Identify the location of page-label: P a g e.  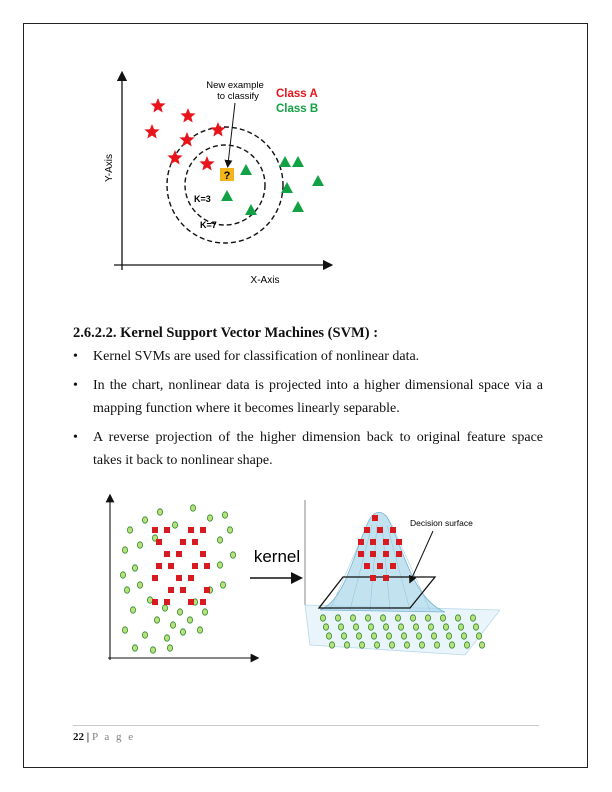
(113, 737).